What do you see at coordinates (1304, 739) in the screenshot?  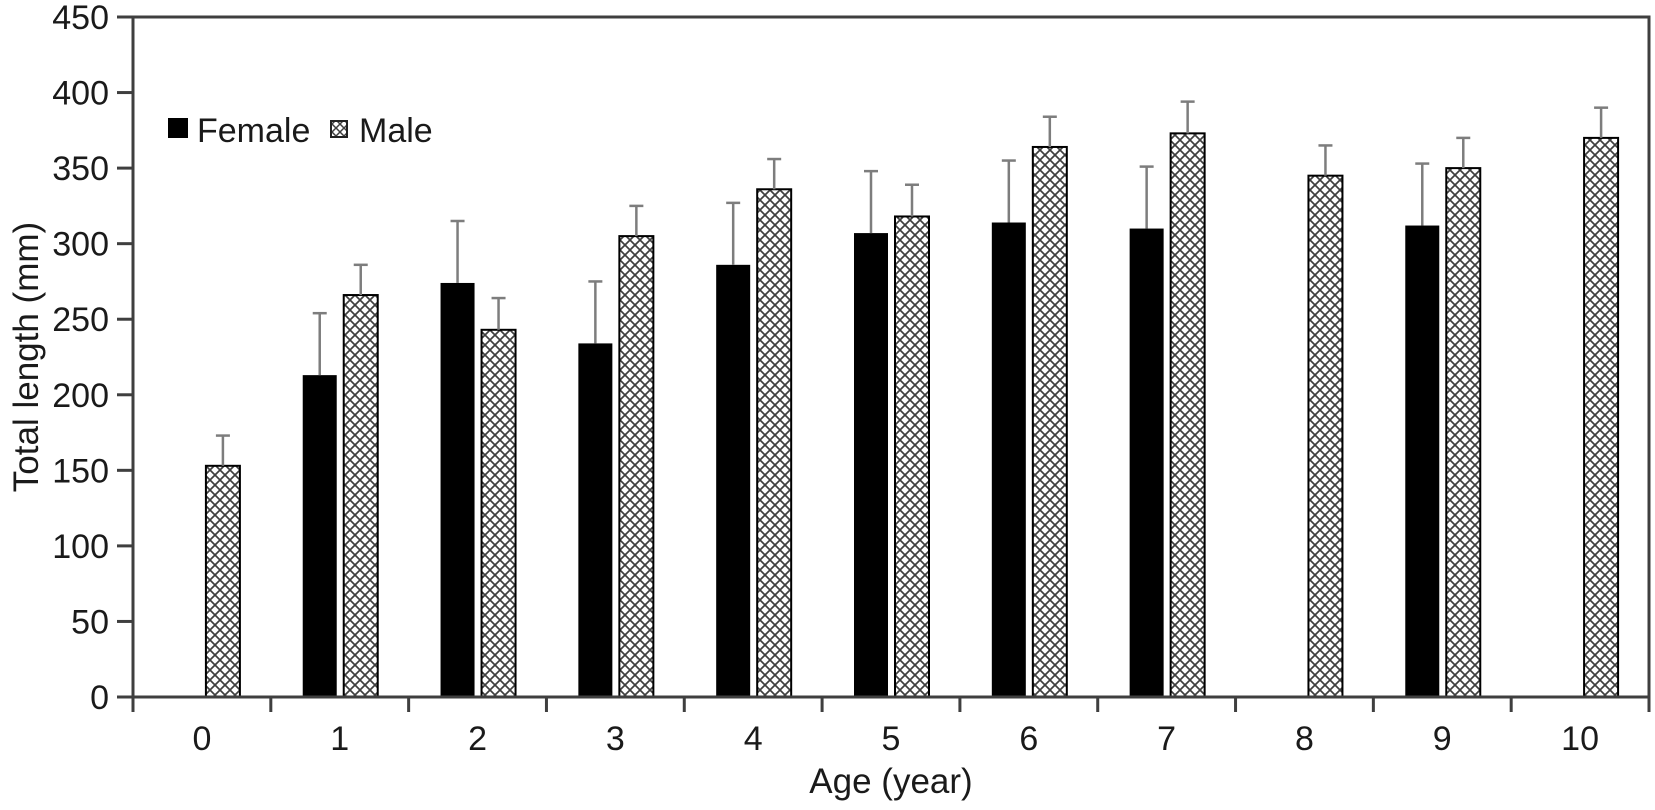 I see `x-tick-label: 8` at bounding box center [1304, 739].